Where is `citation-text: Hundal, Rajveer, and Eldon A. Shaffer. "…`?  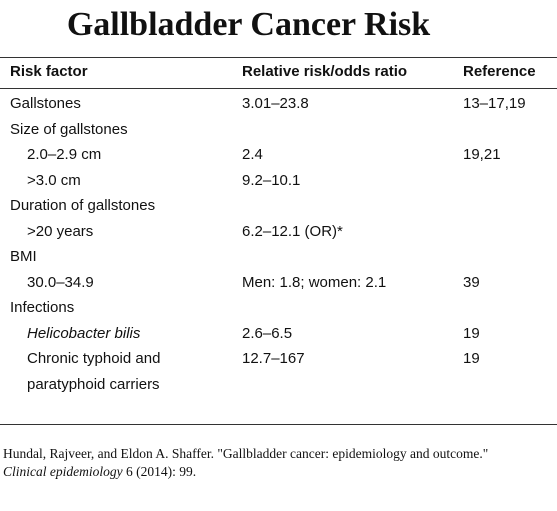
citation-text: Hundal, Rajveer, and Eldon A. Shaffer. "… is located at coordinates (246, 453).